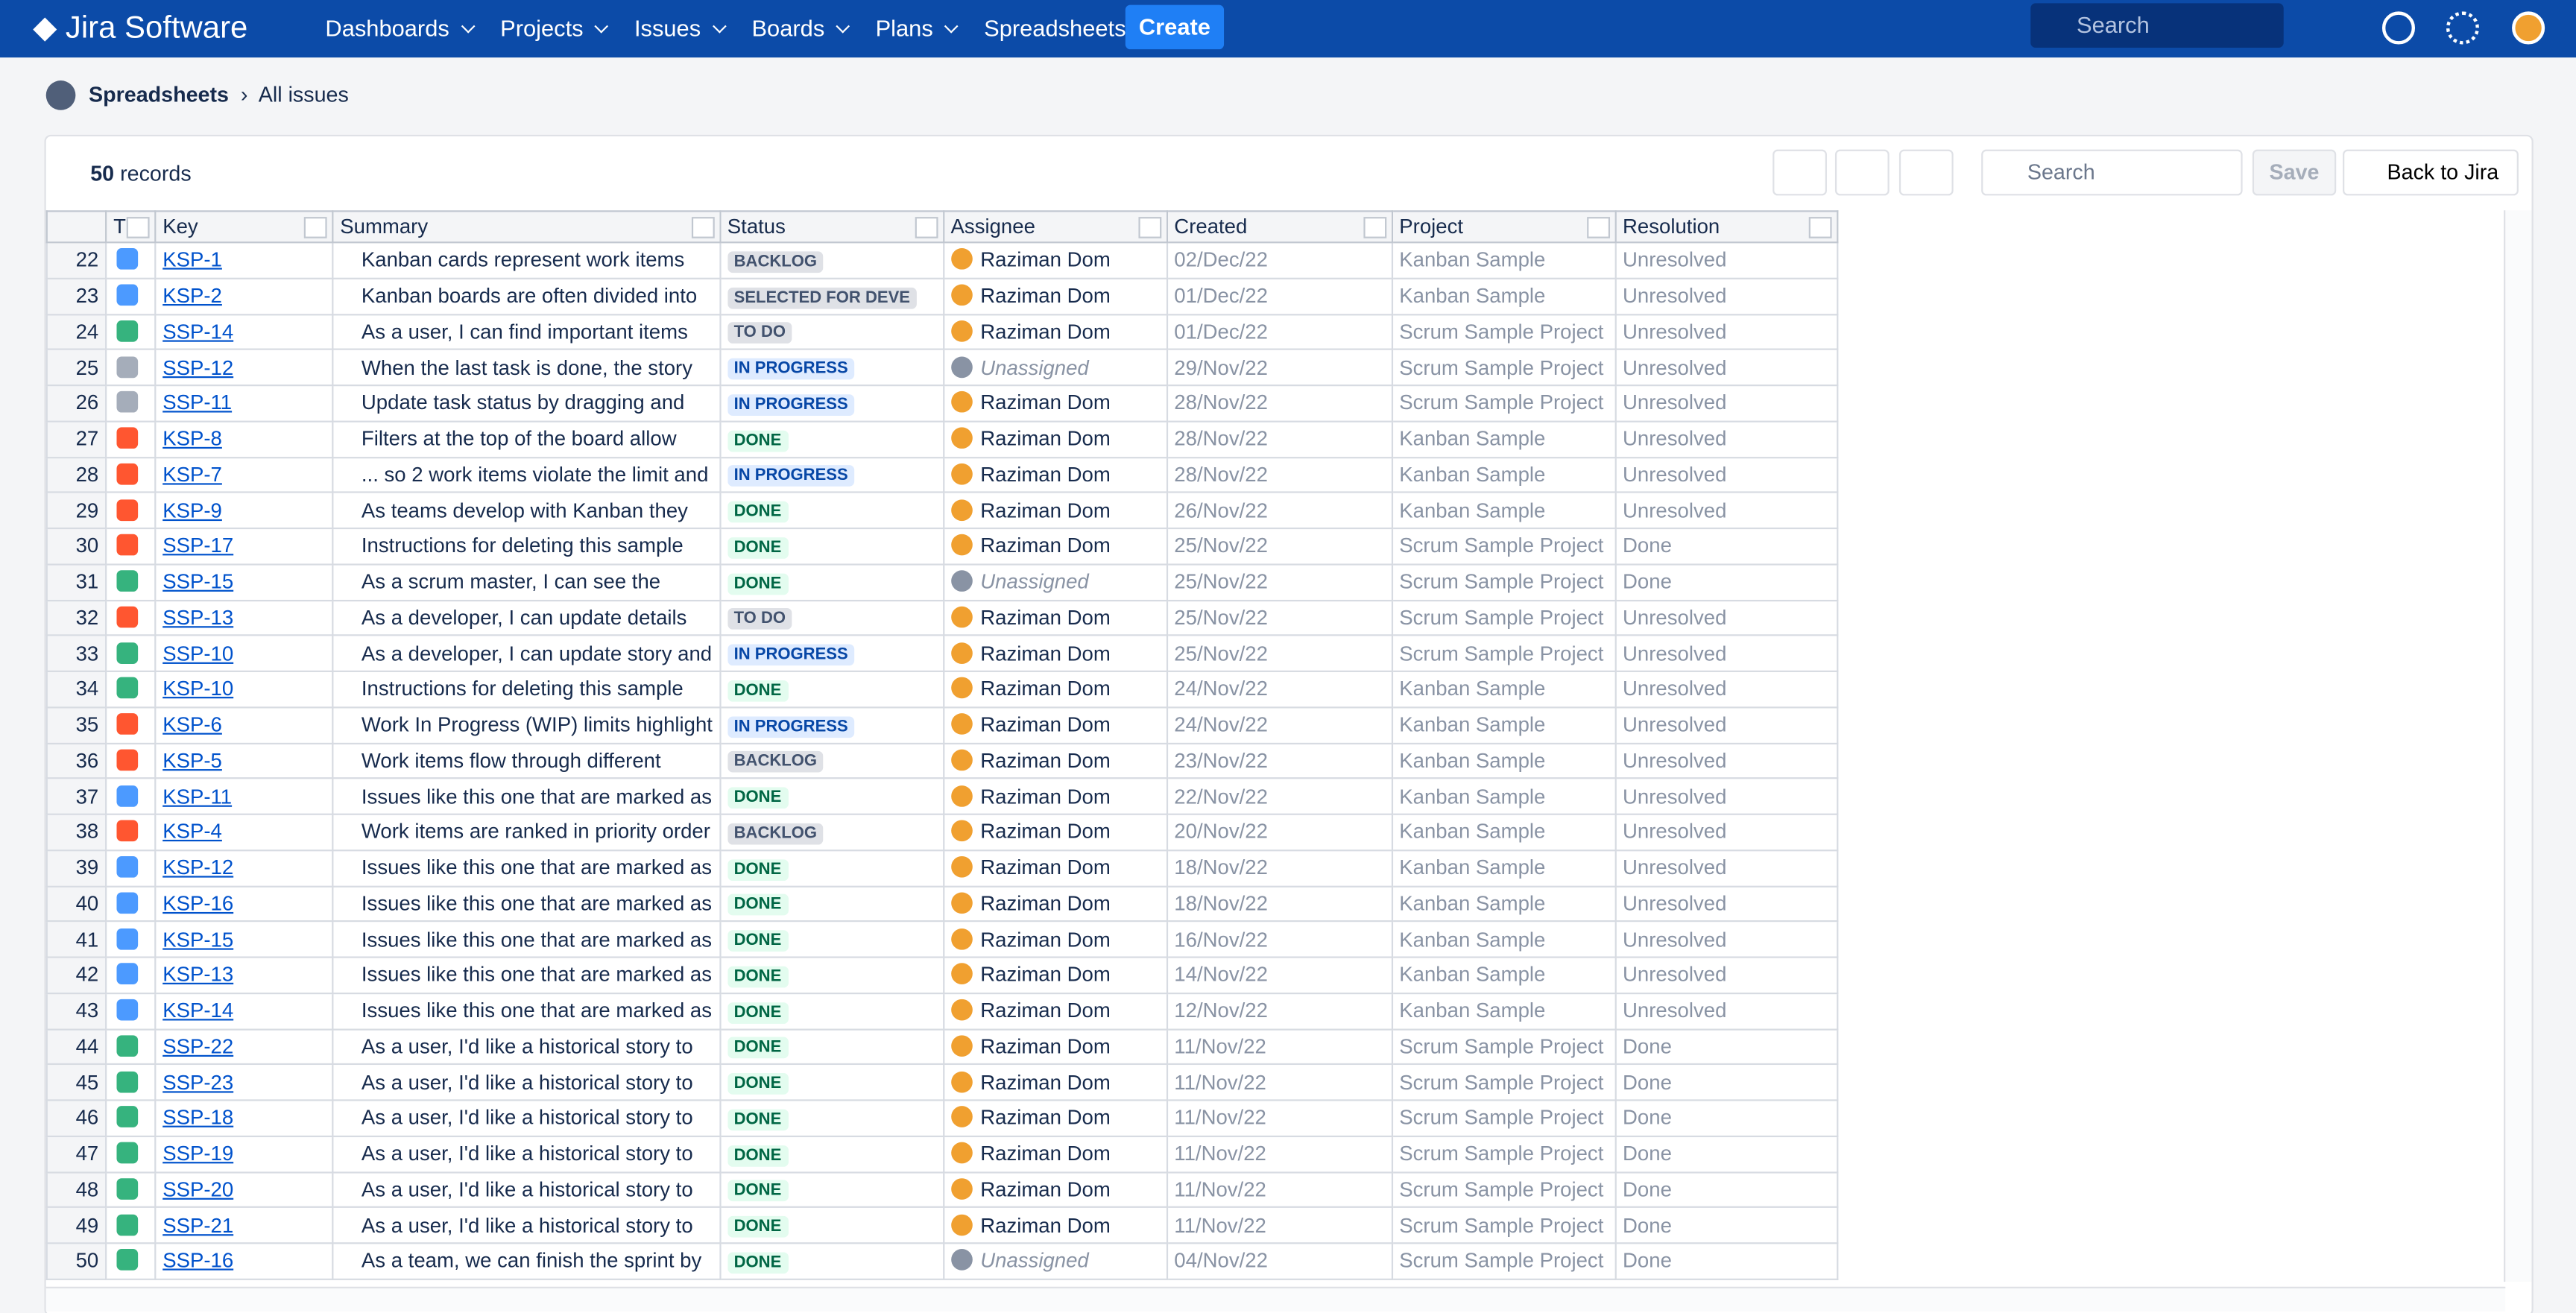  I want to click on table-search: Search, so click(2111, 173).